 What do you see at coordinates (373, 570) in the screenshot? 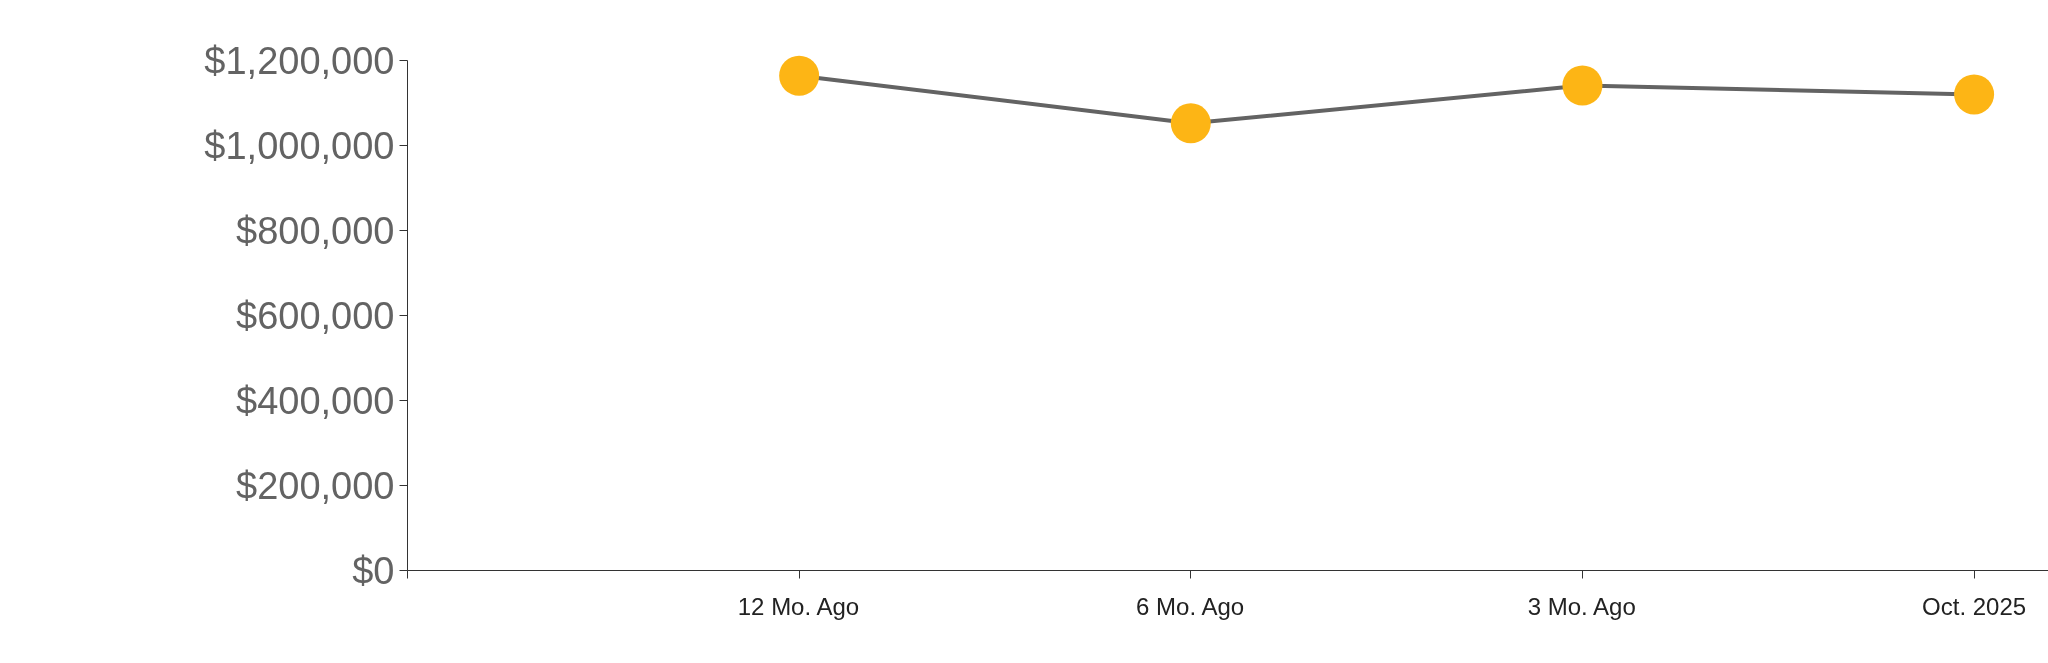
I see `y-tick-label: $0` at bounding box center [373, 570].